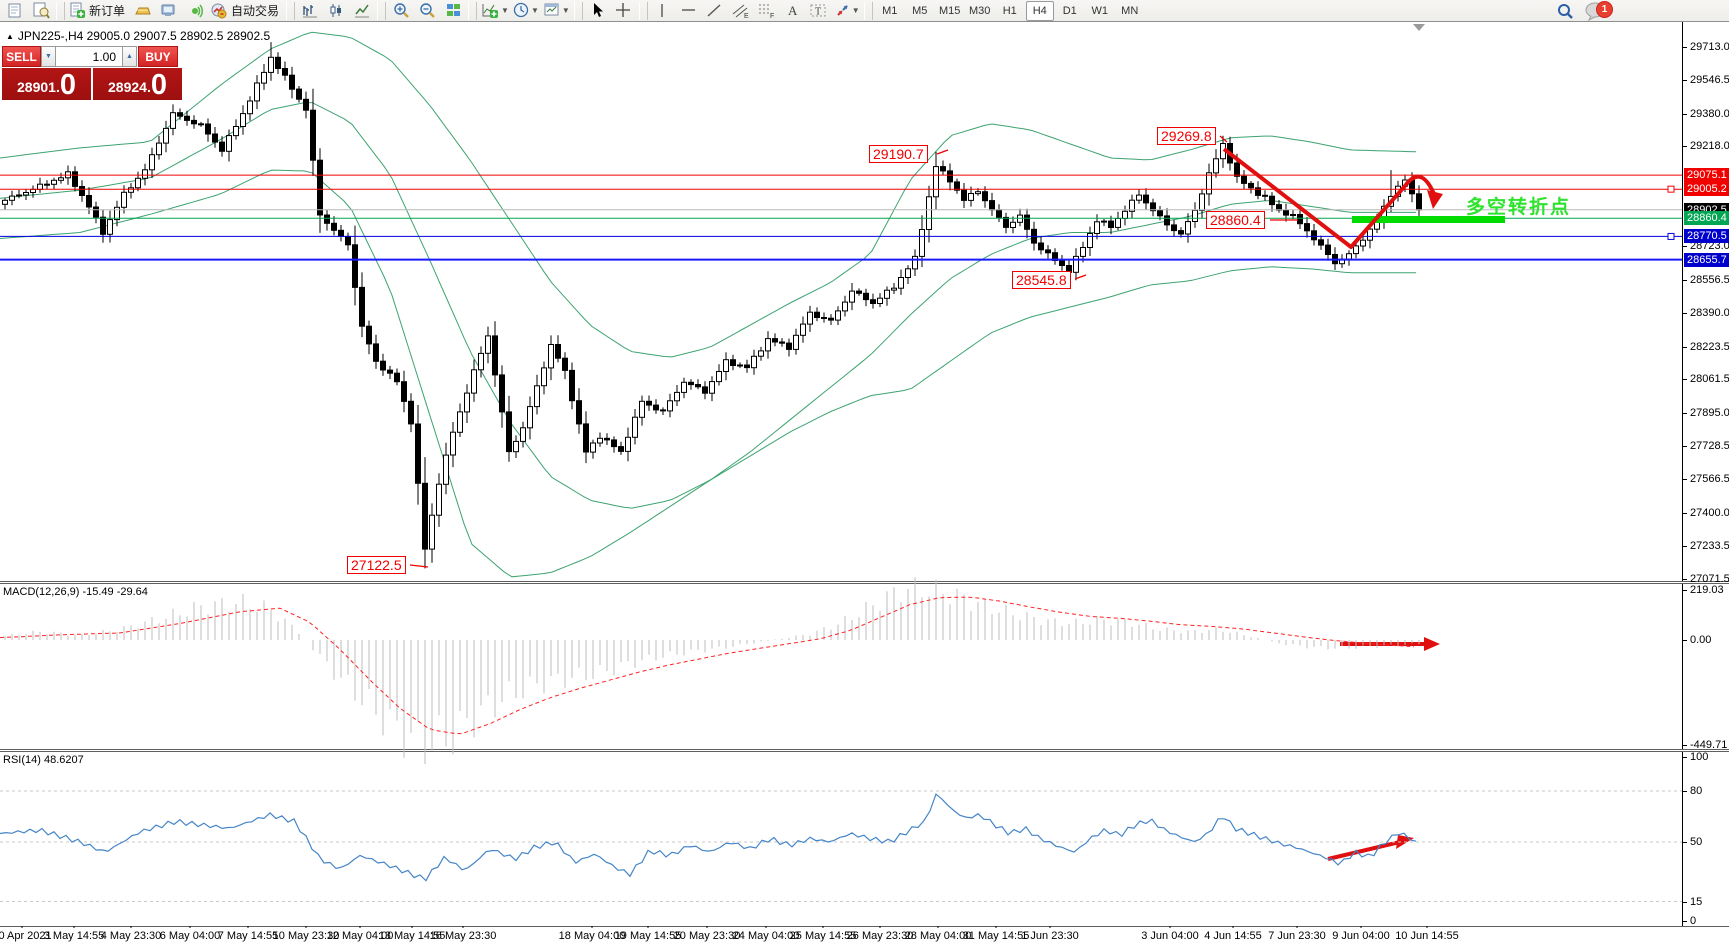  I want to click on price-tick: 28723.0, so click(1709, 246).